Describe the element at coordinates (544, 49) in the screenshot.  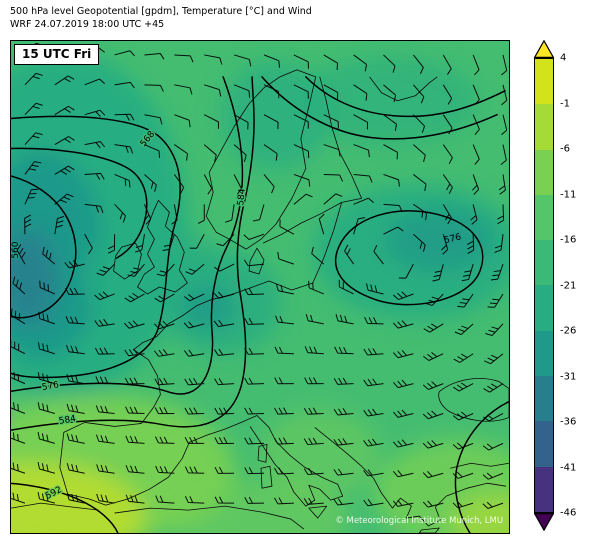
I see `colorbar-top-arrow` at that location.